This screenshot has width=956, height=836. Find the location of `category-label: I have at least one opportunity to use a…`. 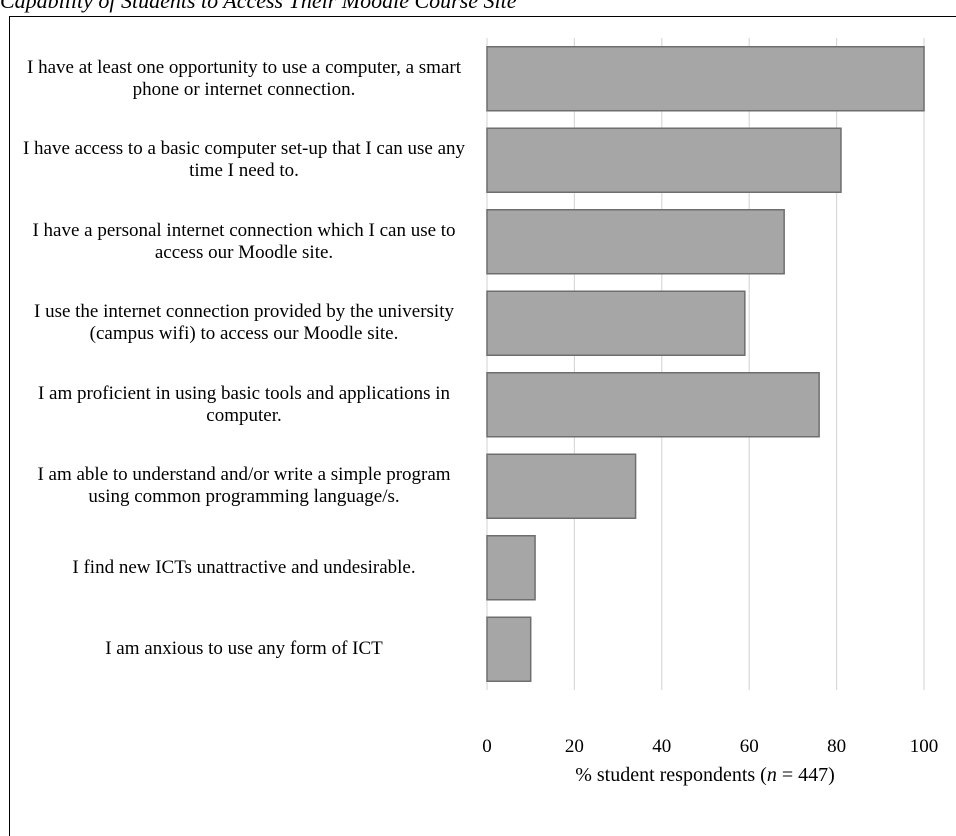

category-label: I have at least one opportunity to use a… is located at coordinates (244, 78).